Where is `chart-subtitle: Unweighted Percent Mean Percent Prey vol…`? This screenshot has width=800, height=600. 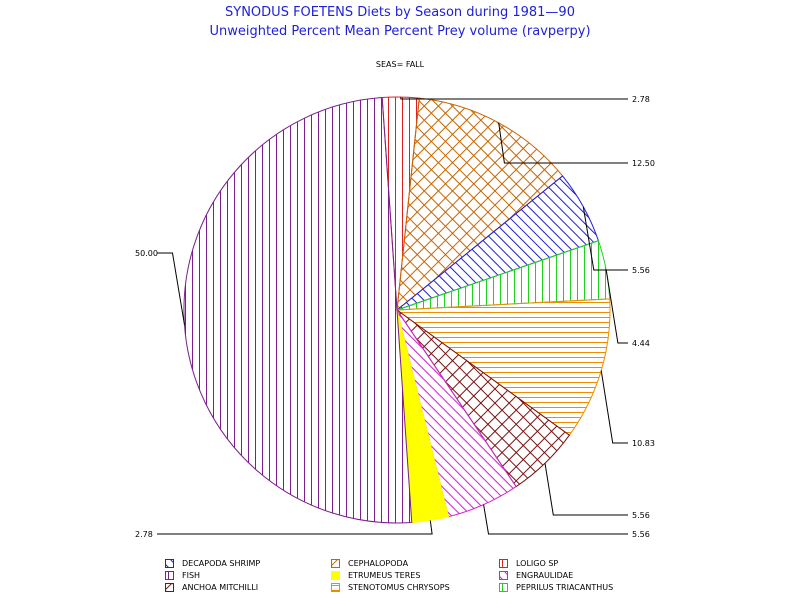
chart-subtitle: Unweighted Percent Mean Percent Prey vol… is located at coordinates (400, 31).